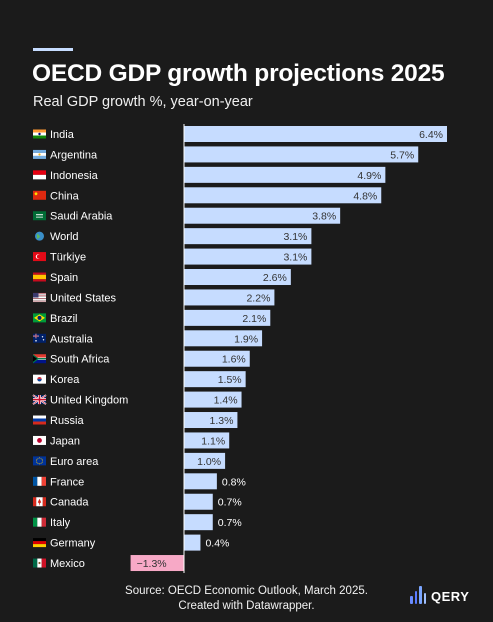 This screenshot has width=493, height=622. What do you see at coordinates (418, 595) in the screenshot?
I see `brand-bars-icon` at bounding box center [418, 595].